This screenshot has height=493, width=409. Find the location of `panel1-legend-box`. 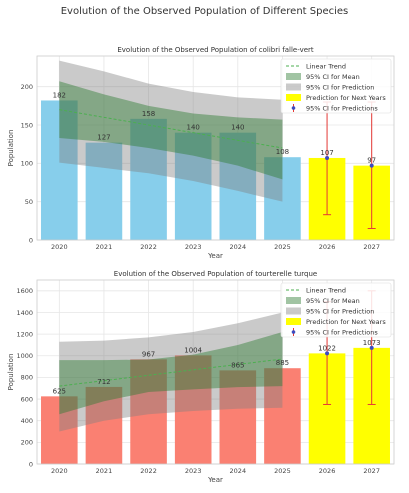

panel1-legend-box is located at coordinates (336, 86).